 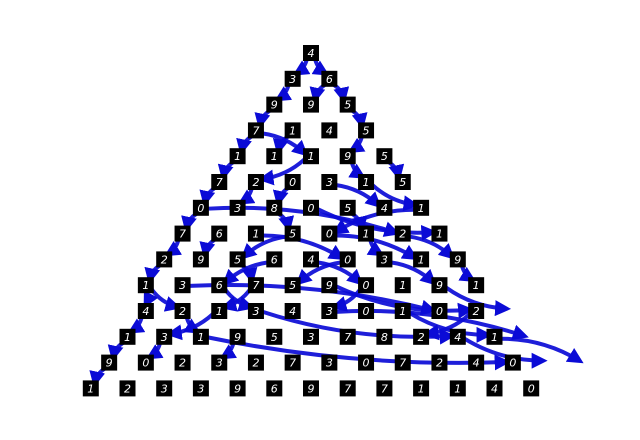 I want to click on digit-tile: 6, so click(x=329, y=78).